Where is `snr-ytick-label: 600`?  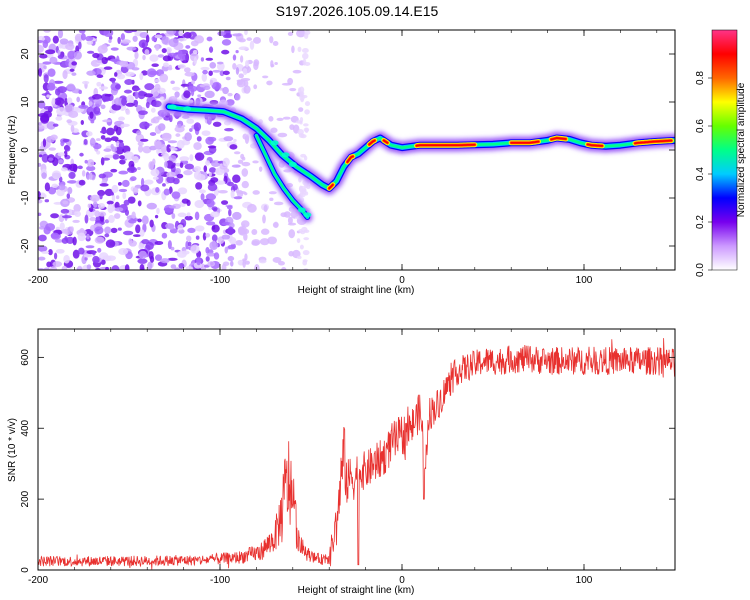
snr-ytick-label: 600 is located at coordinates (25, 357).